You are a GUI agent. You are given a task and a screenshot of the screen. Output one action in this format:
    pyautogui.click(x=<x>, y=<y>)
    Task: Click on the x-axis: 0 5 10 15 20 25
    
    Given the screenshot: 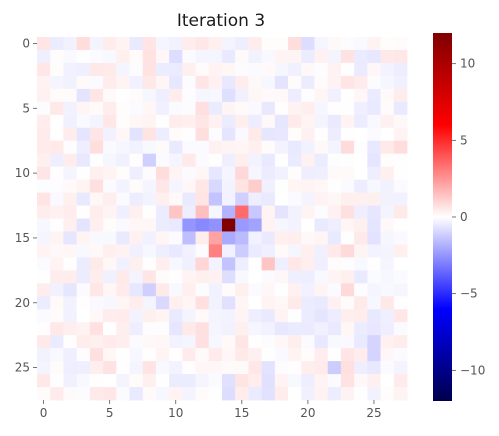 What is the action you would take?
    pyautogui.click(x=211, y=410)
    